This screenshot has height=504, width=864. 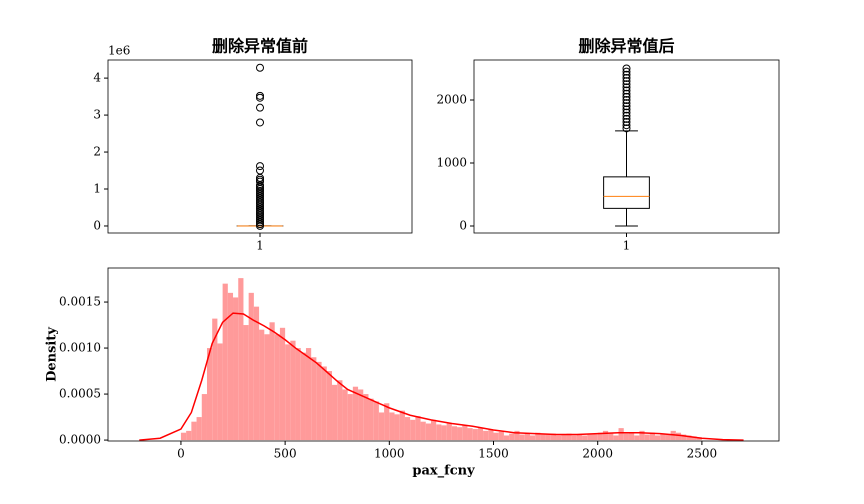 What do you see at coordinates (702, 454) in the screenshot?
I see `x-tick-label: 2500` at bounding box center [702, 454].